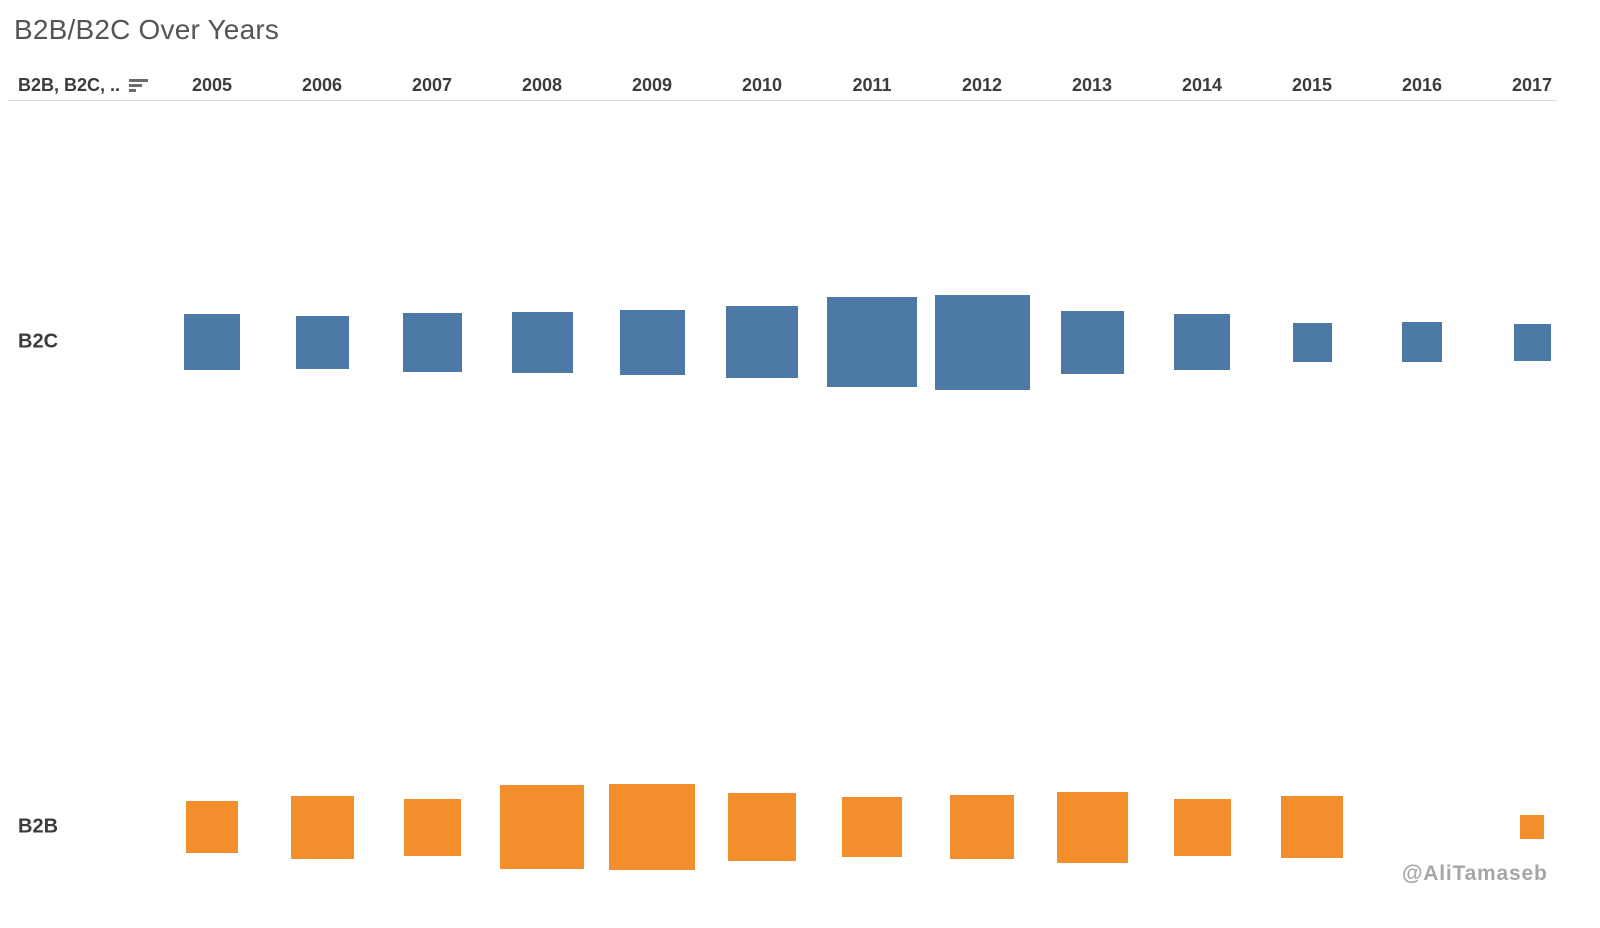 The width and height of the screenshot is (1600, 928). What do you see at coordinates (38, 341) in the screenshot?
I see `row-header-b2c: B2C` at bounding box center [38, 341].